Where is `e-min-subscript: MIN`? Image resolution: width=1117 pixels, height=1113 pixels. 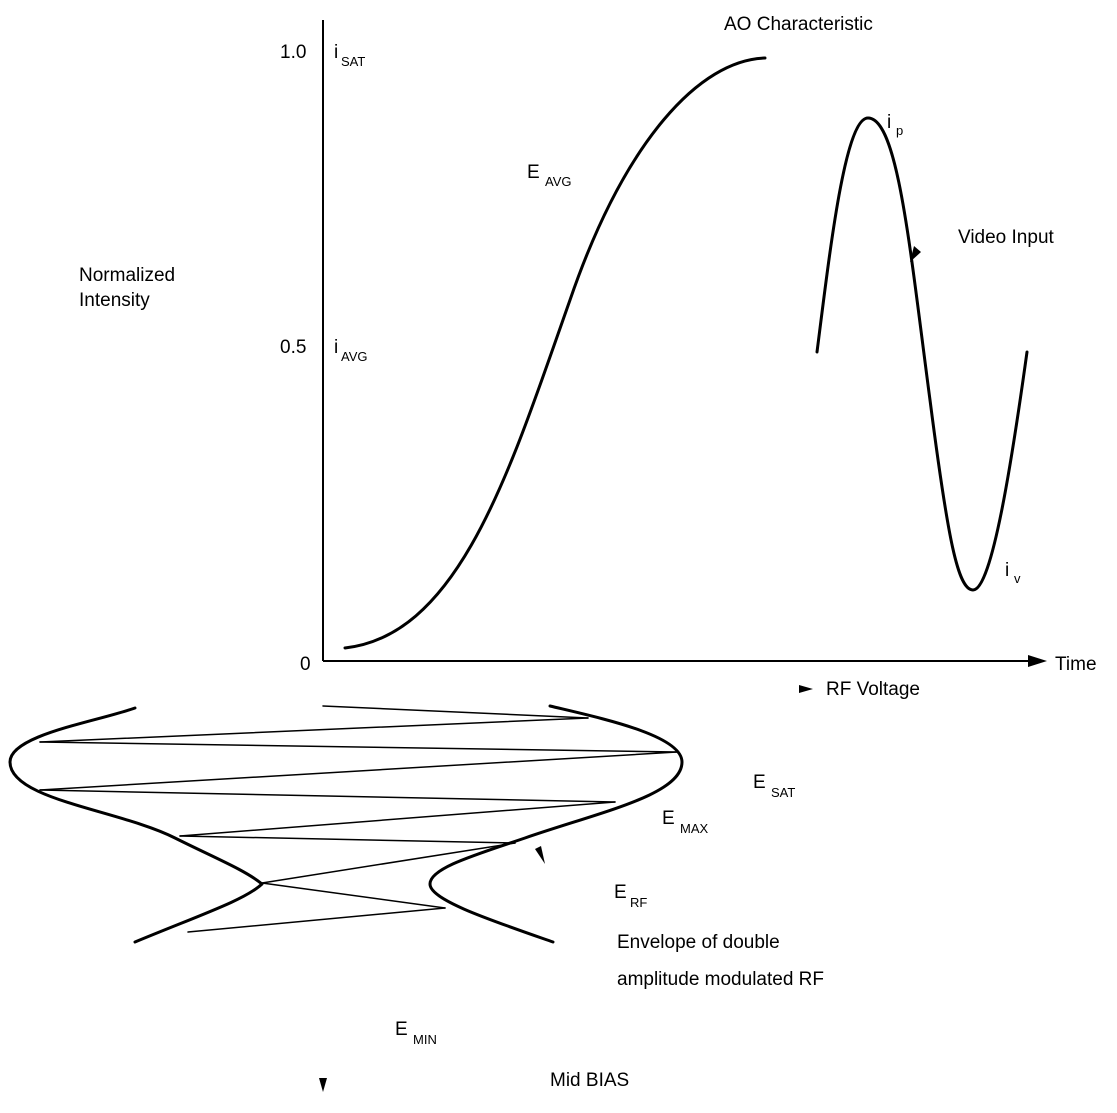 e-min-subscript: MIN is located at coordinates (425, 1039).